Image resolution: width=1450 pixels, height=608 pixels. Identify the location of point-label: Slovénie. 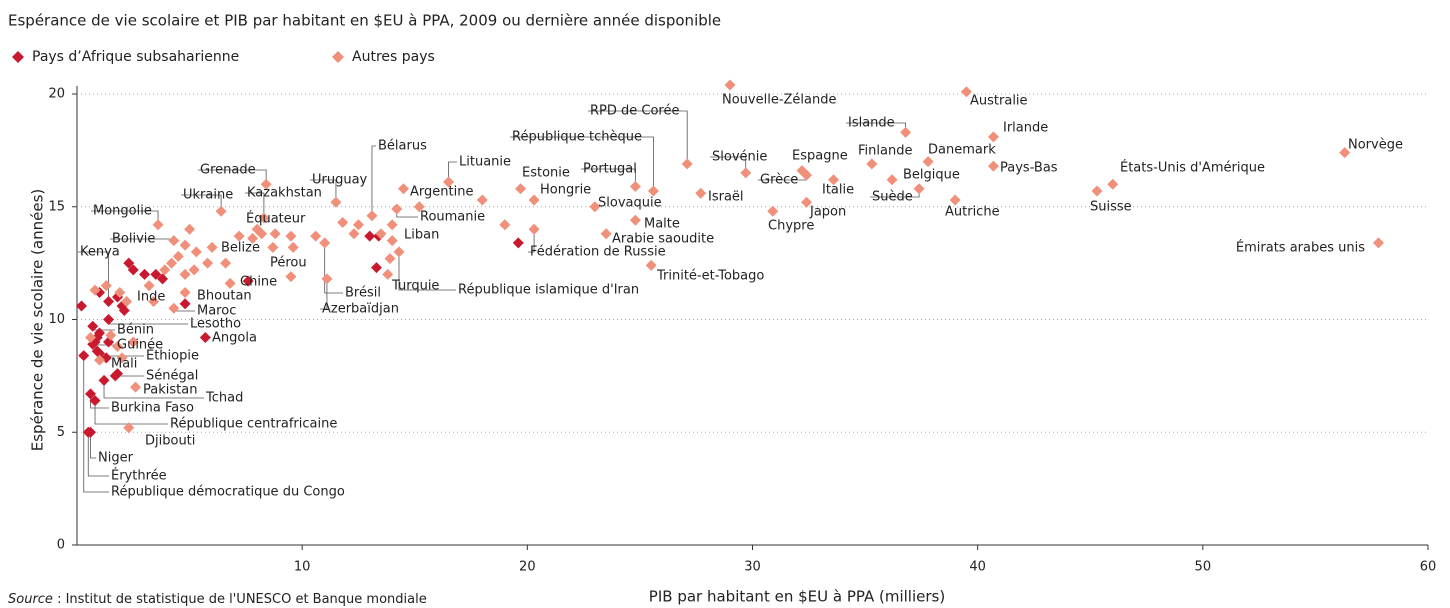
(739, 157).